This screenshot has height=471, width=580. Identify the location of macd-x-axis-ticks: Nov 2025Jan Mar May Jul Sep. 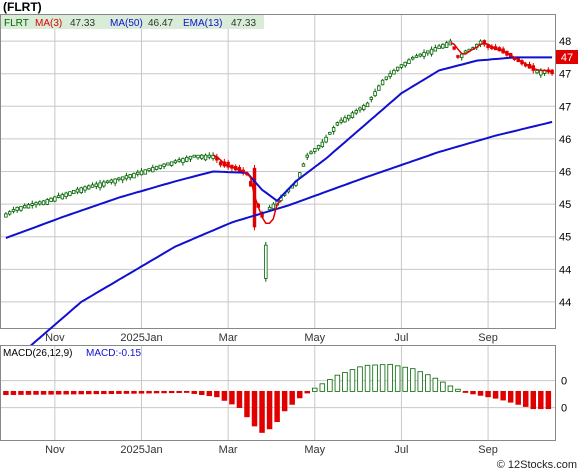
(271, 450).